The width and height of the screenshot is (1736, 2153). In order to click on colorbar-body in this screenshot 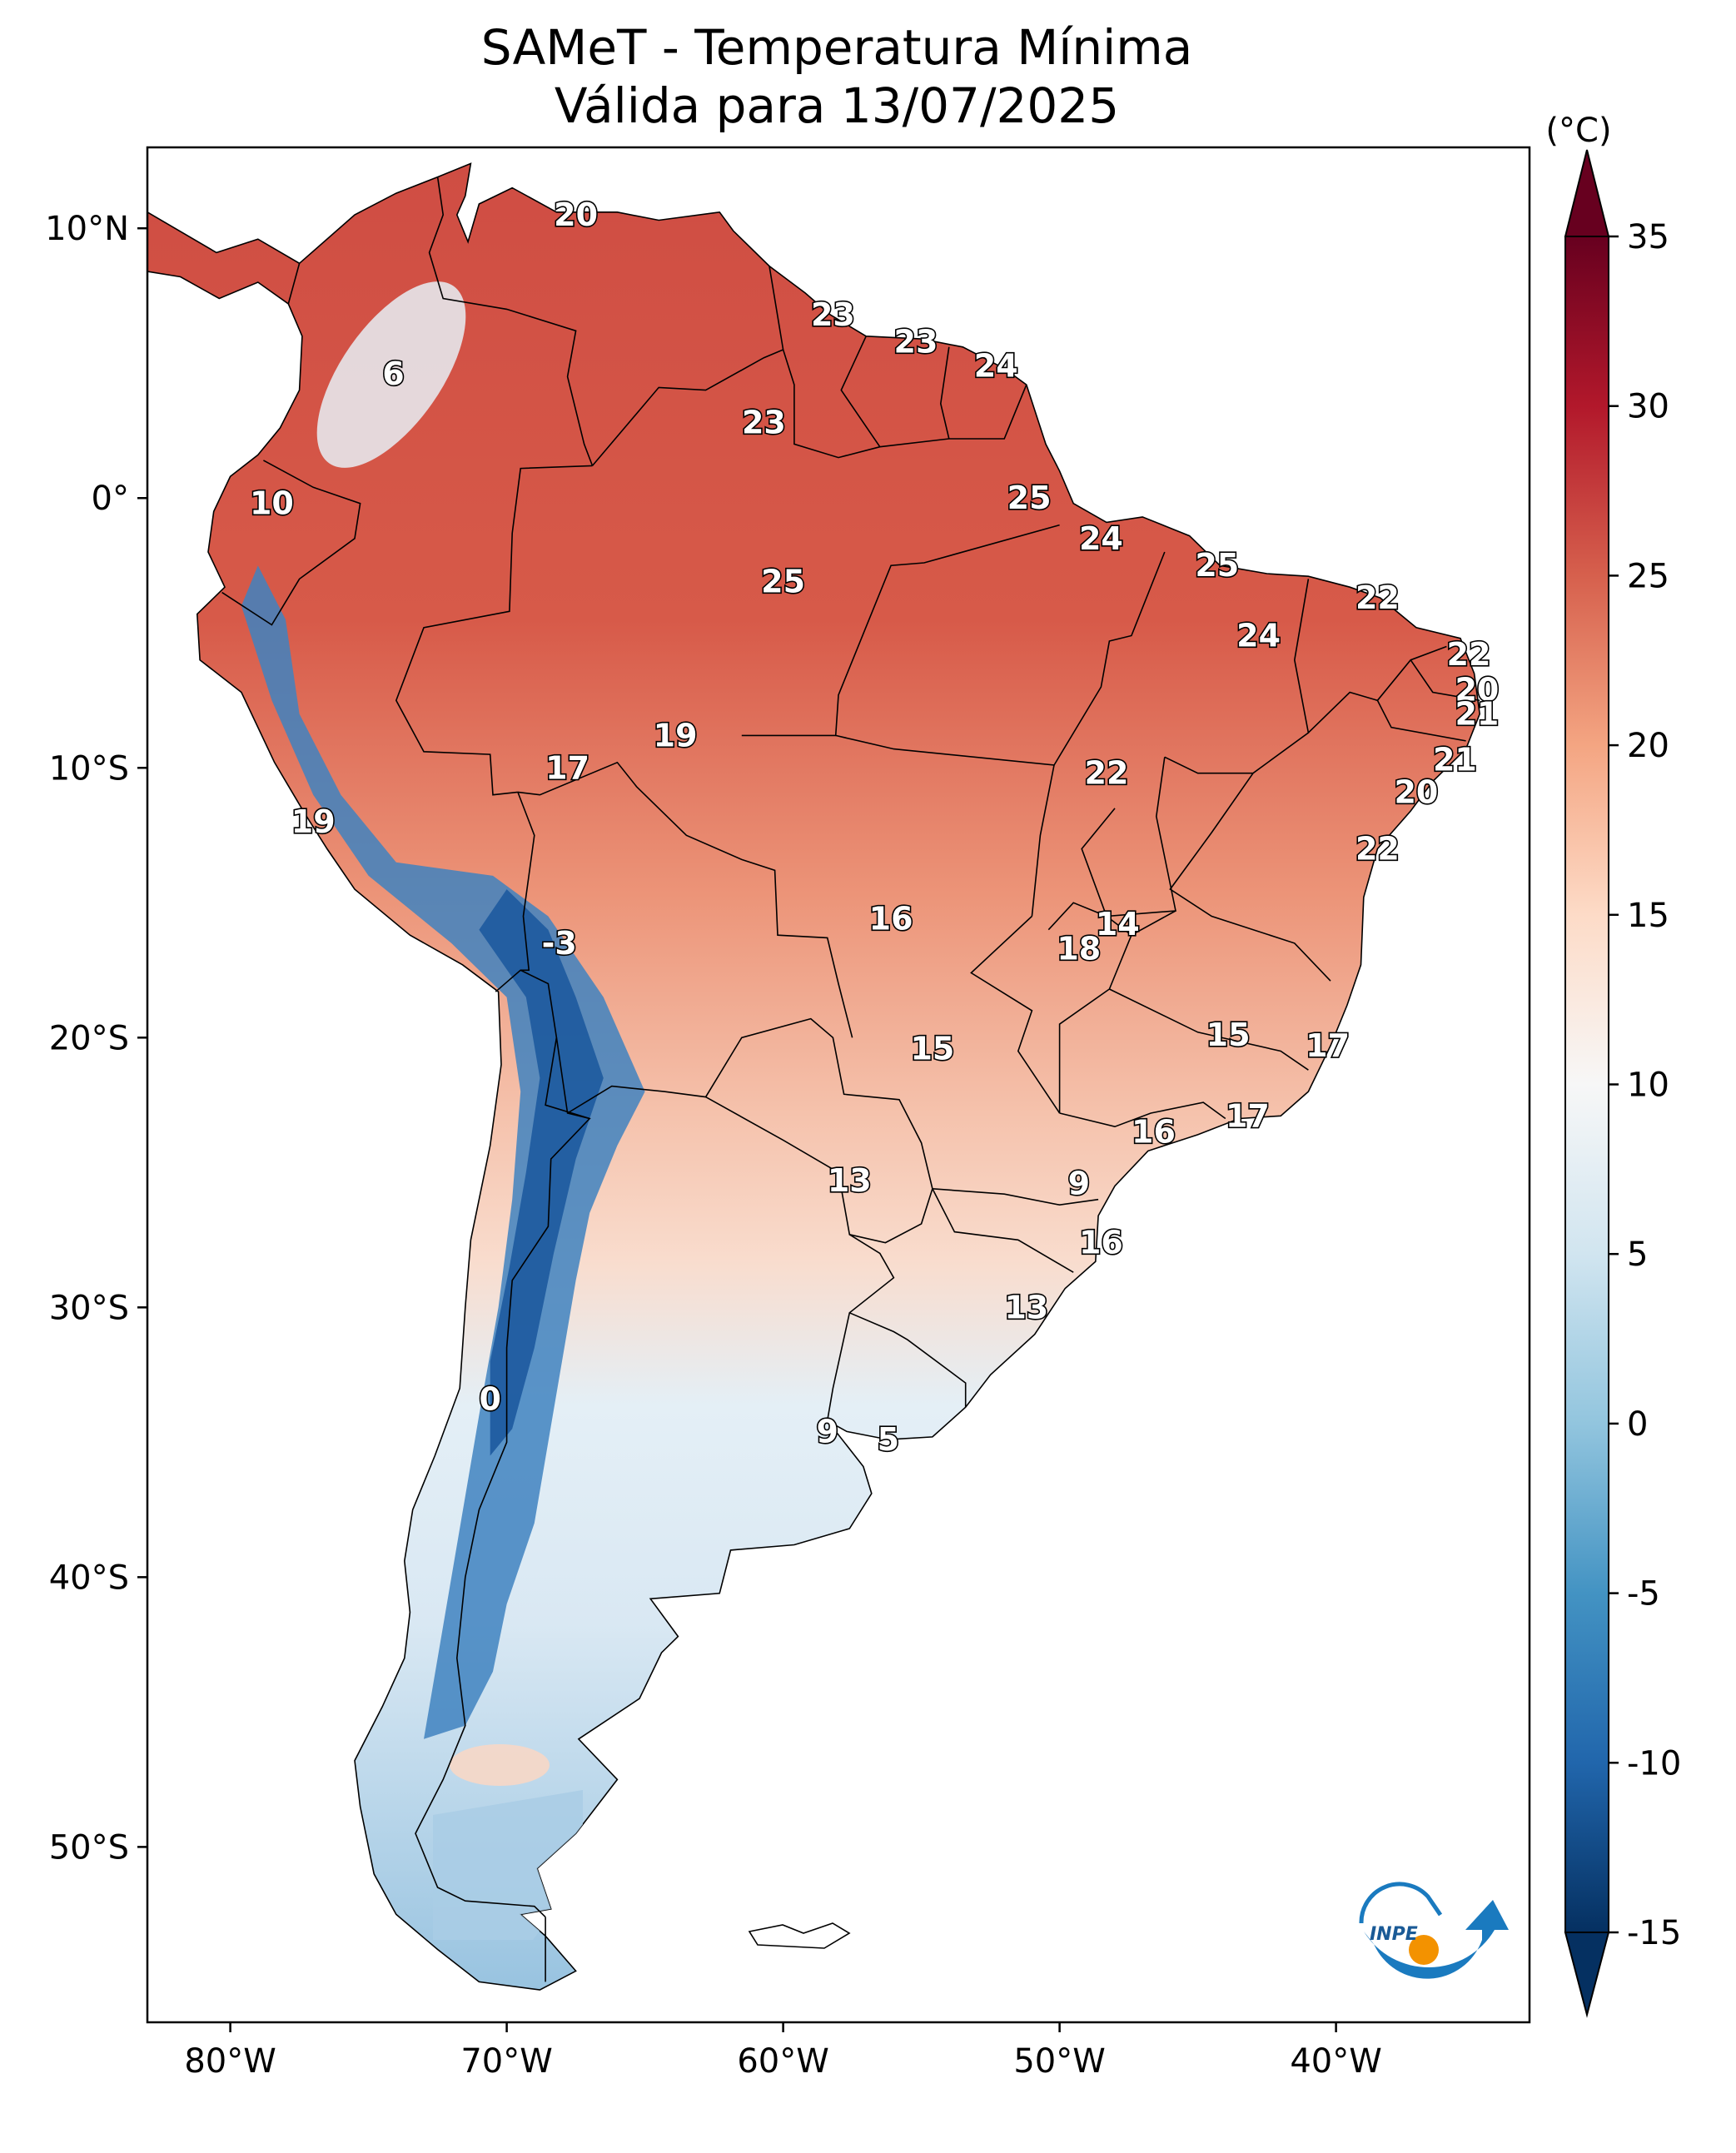, I will do `click(1586, 1084)`.